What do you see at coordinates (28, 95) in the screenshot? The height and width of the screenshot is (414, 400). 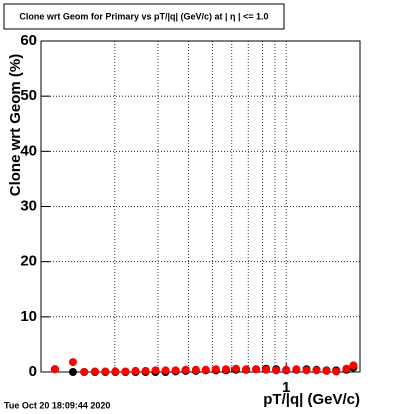 I see `y-tick-label: 50` at bounding box center [28, 95].